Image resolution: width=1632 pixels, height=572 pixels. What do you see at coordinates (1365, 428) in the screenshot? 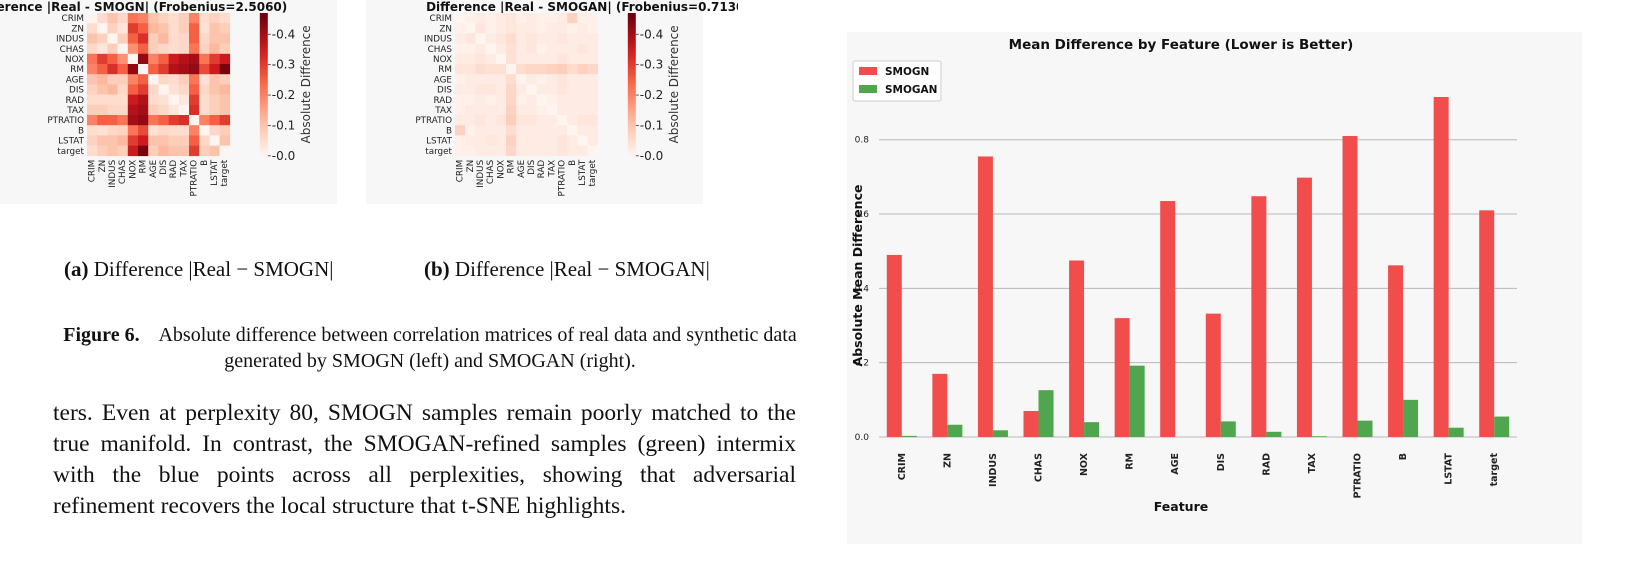
I see `bar-smogan-ptratio` at bounding box center [1365, 428].